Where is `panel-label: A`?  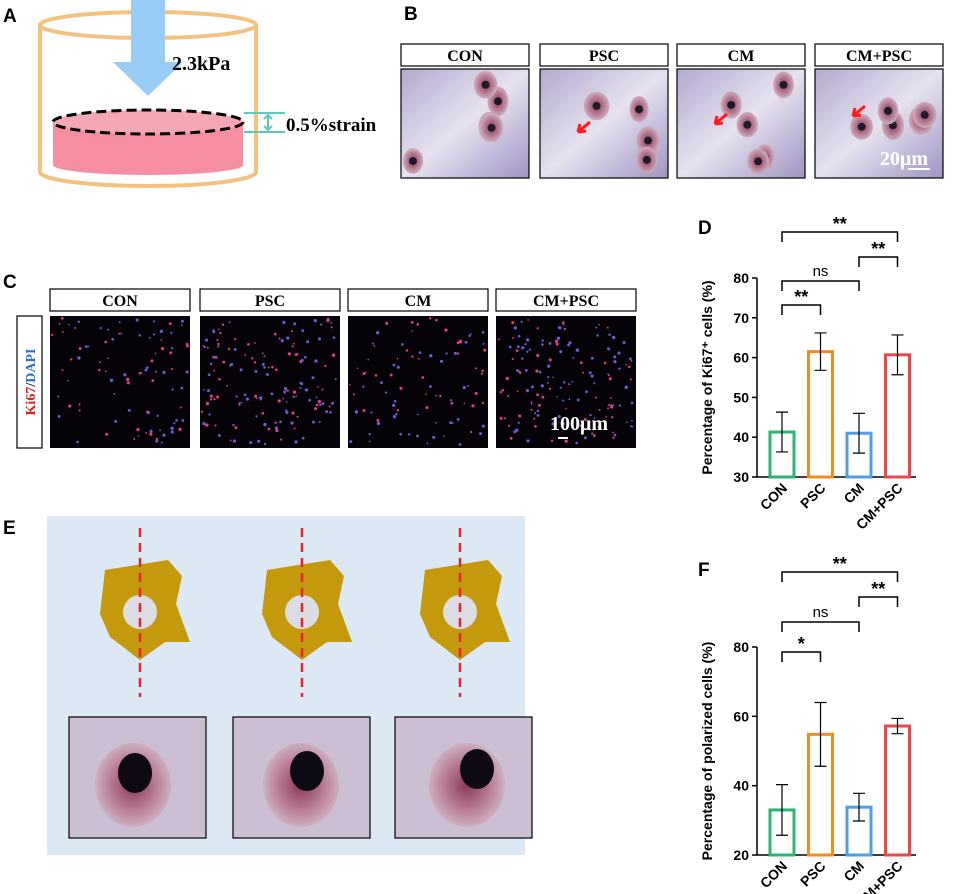
panel-label: A is located at coordinates (10, 16).